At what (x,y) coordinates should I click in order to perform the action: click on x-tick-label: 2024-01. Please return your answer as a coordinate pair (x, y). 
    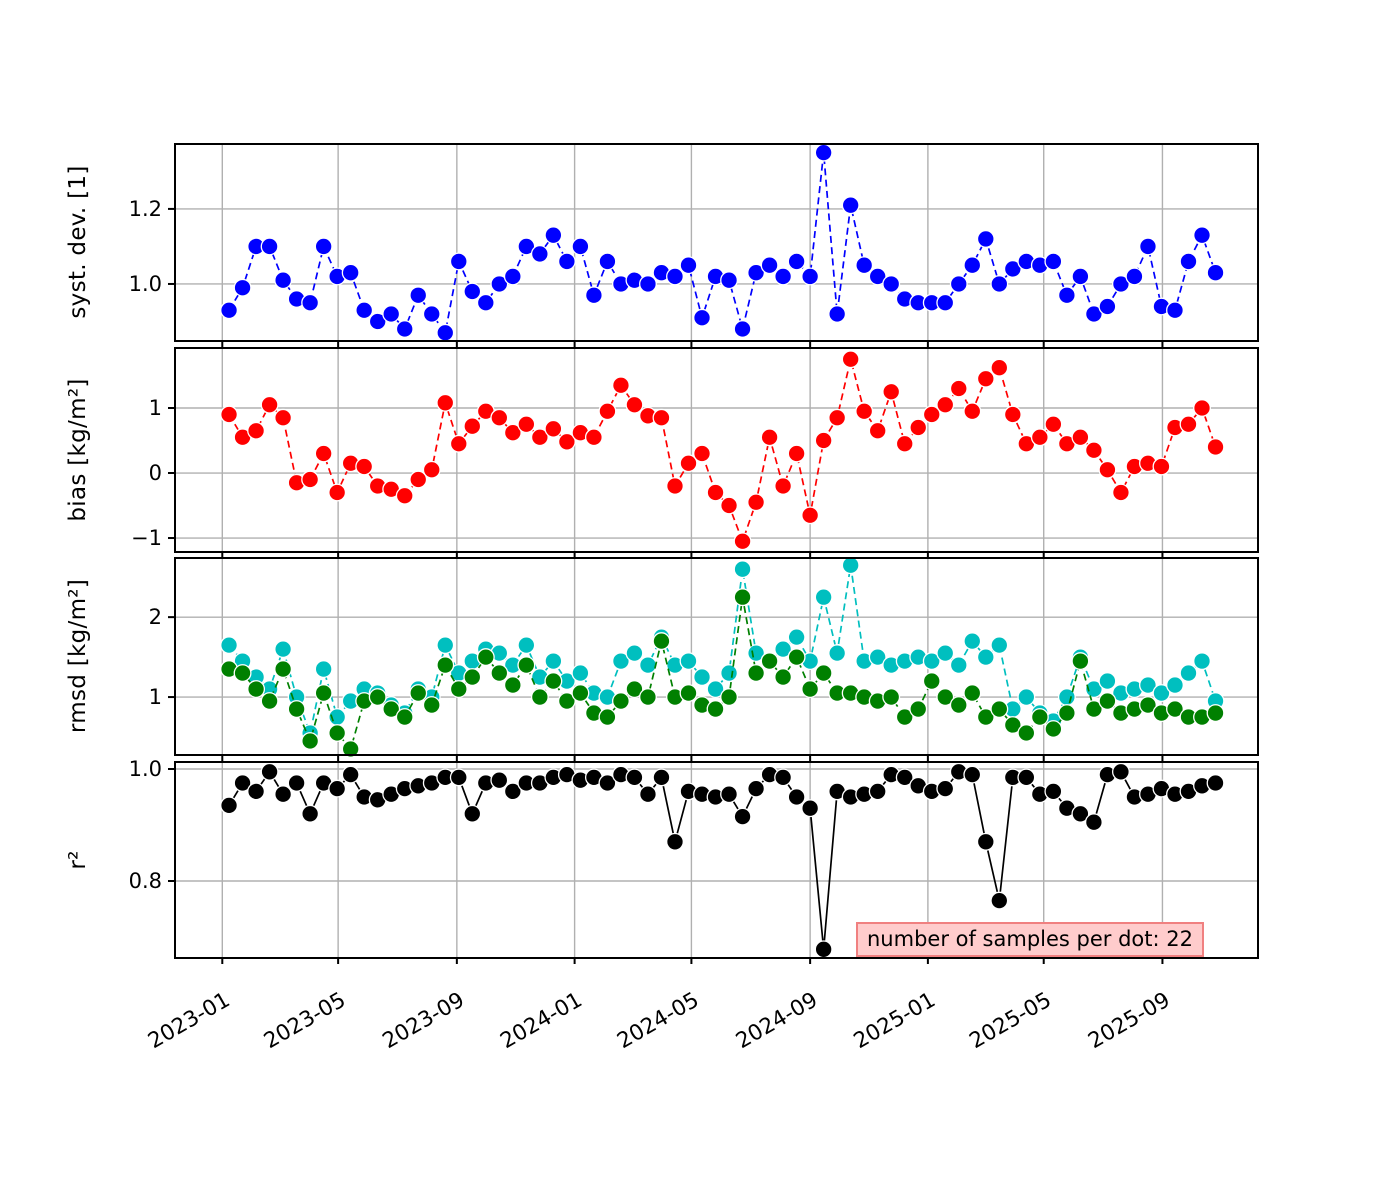
    Looking at the image, I should click on (541, 1021).